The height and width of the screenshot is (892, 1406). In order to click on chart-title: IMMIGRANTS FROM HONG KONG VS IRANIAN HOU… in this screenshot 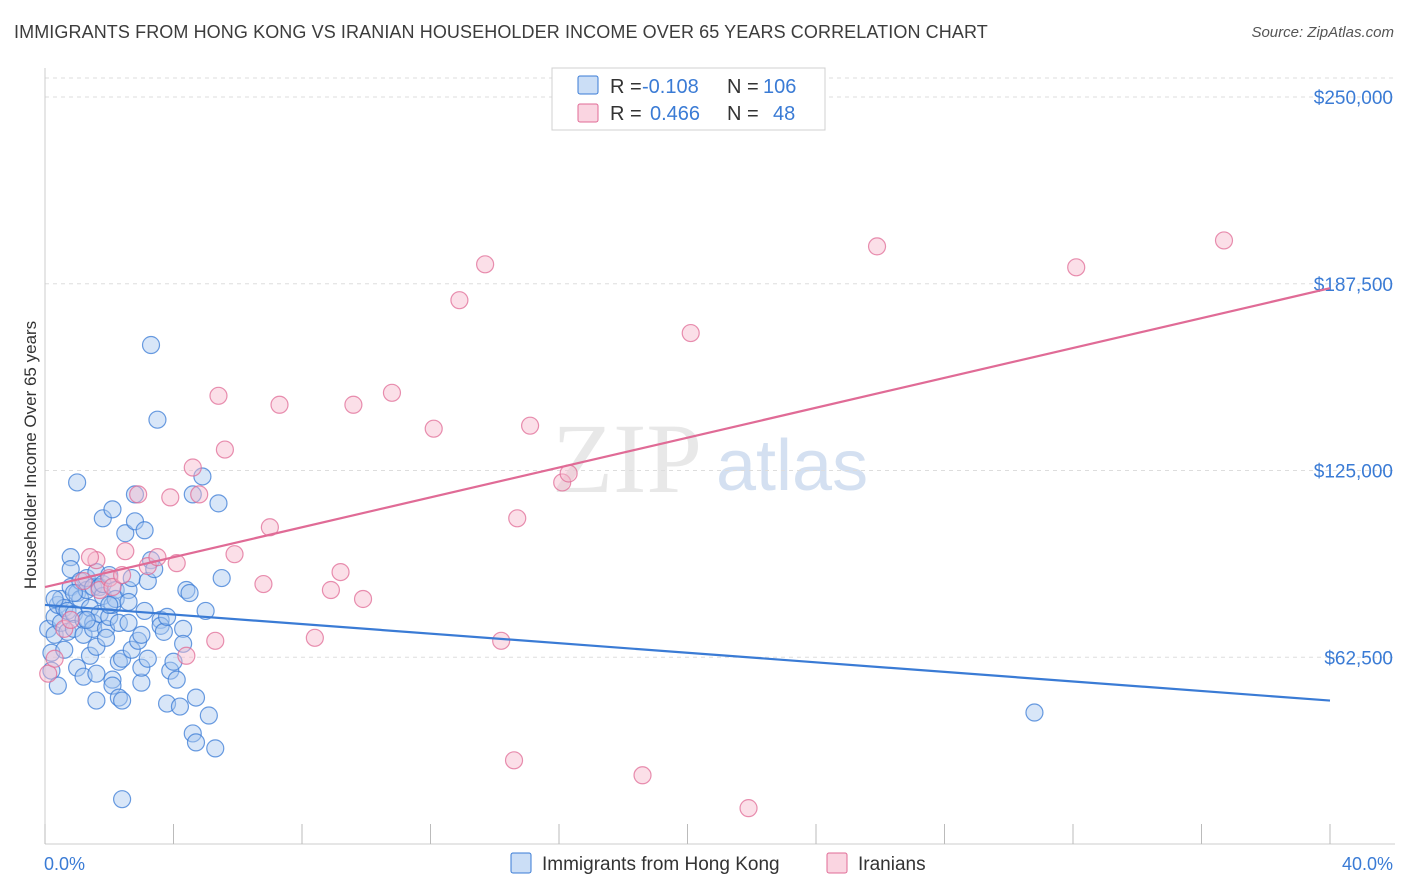, I will do `click(501, 32)`.